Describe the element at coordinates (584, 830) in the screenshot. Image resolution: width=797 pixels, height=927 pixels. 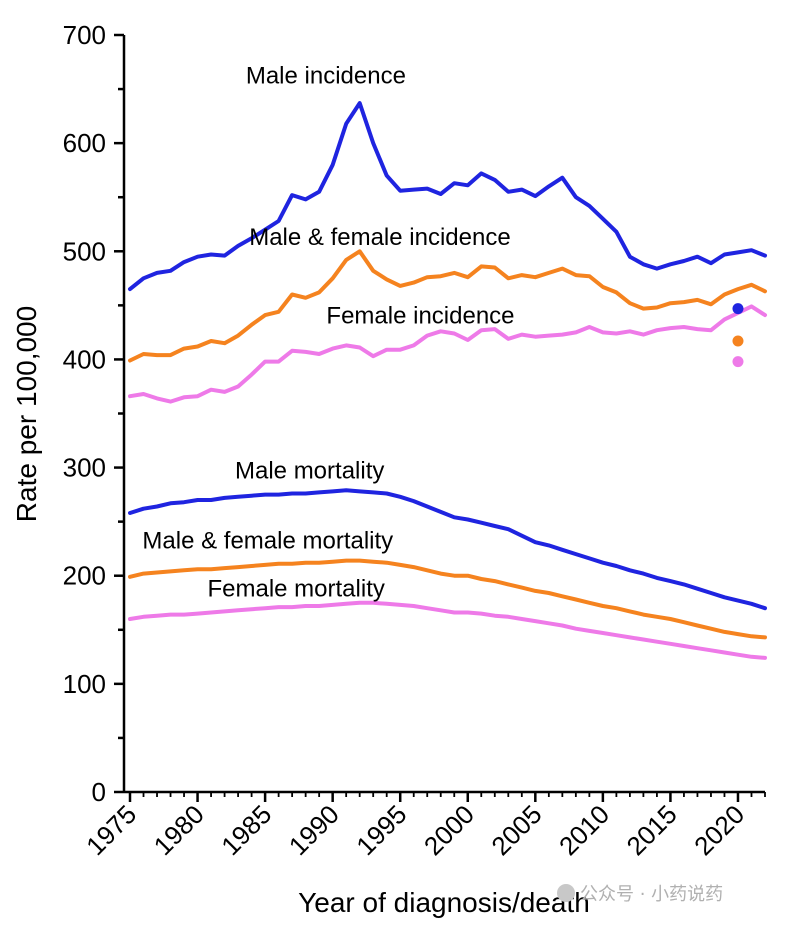
I see `x-tick-label: 2010` at that location.